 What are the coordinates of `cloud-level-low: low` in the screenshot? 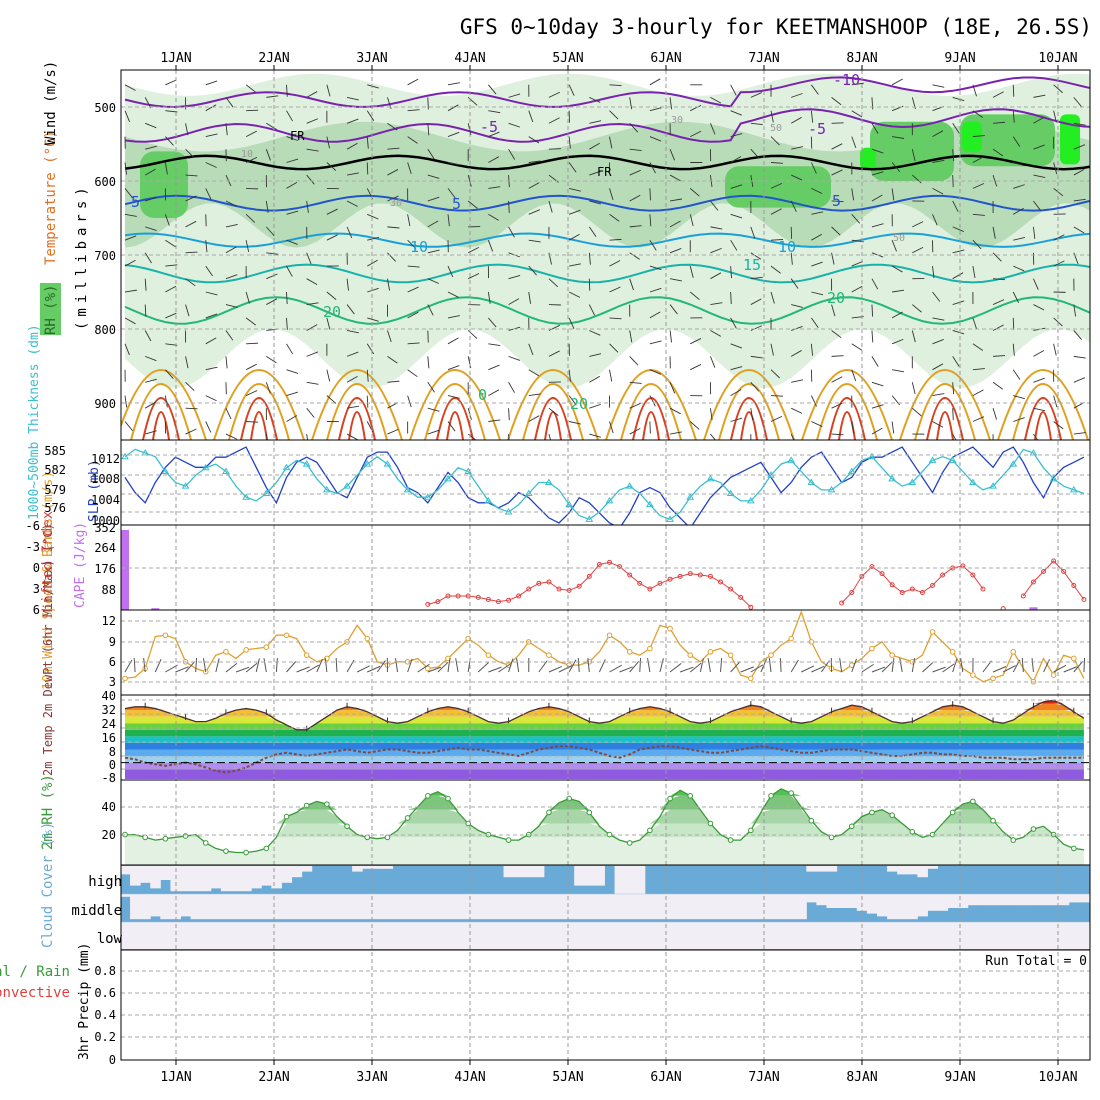 It's located at (110, 939).